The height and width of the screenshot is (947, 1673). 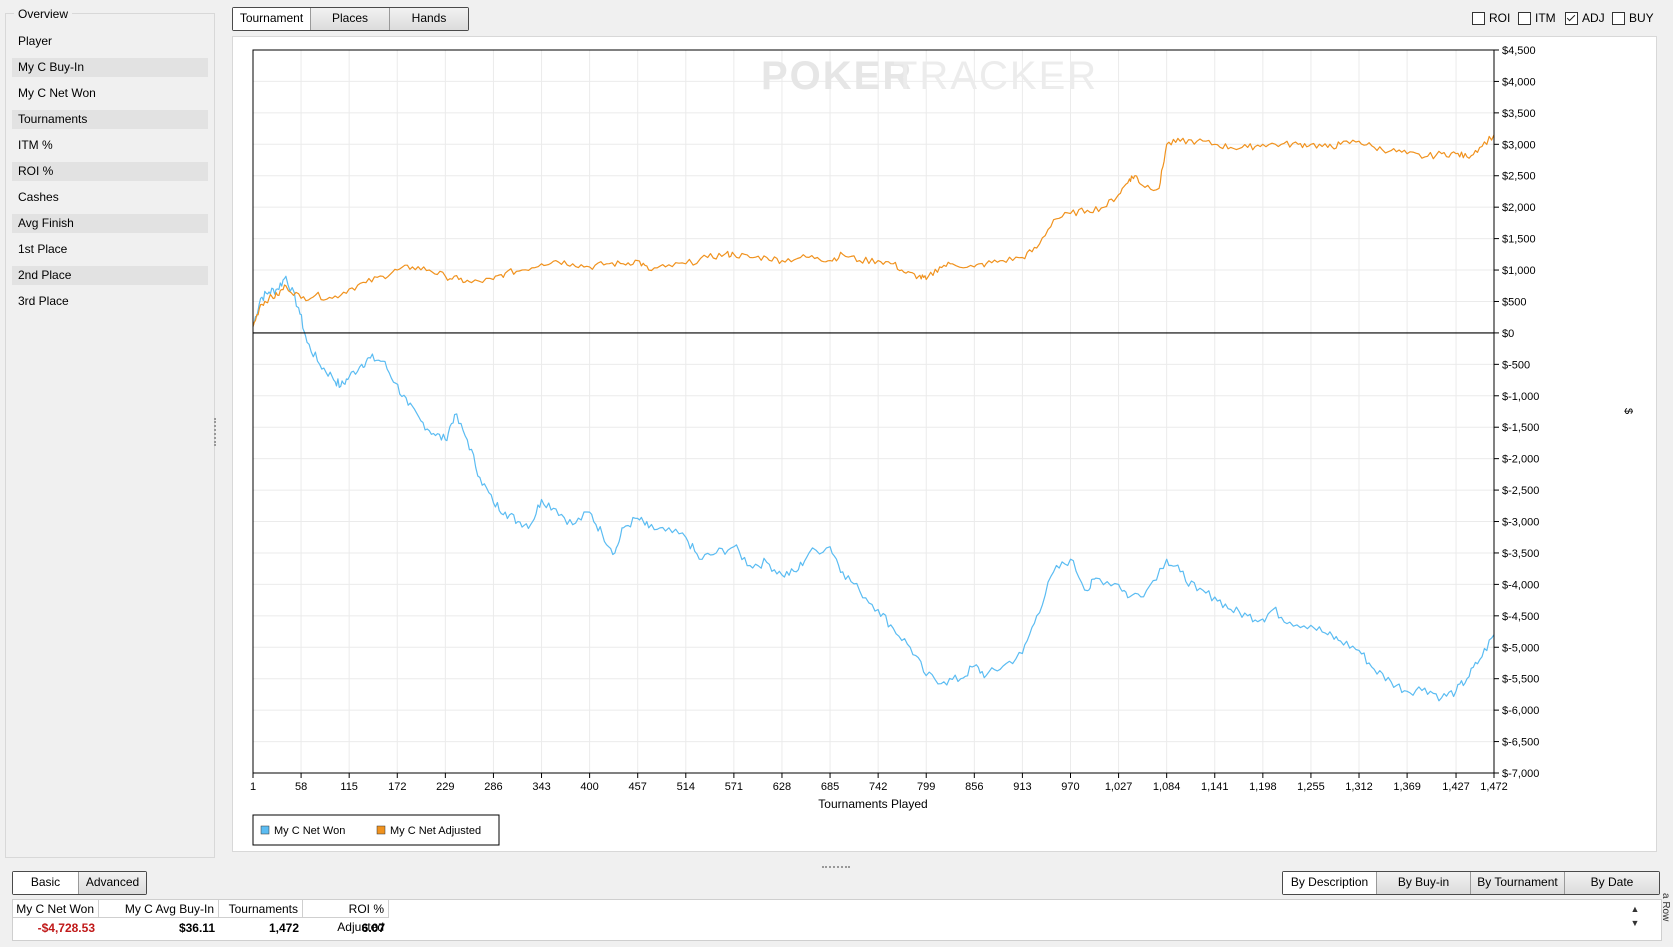 What do you see at coordinates (261, 909) in the screenshot?
I see `column-header-tournaments: Tournaments` at bounding box center [261, 909].